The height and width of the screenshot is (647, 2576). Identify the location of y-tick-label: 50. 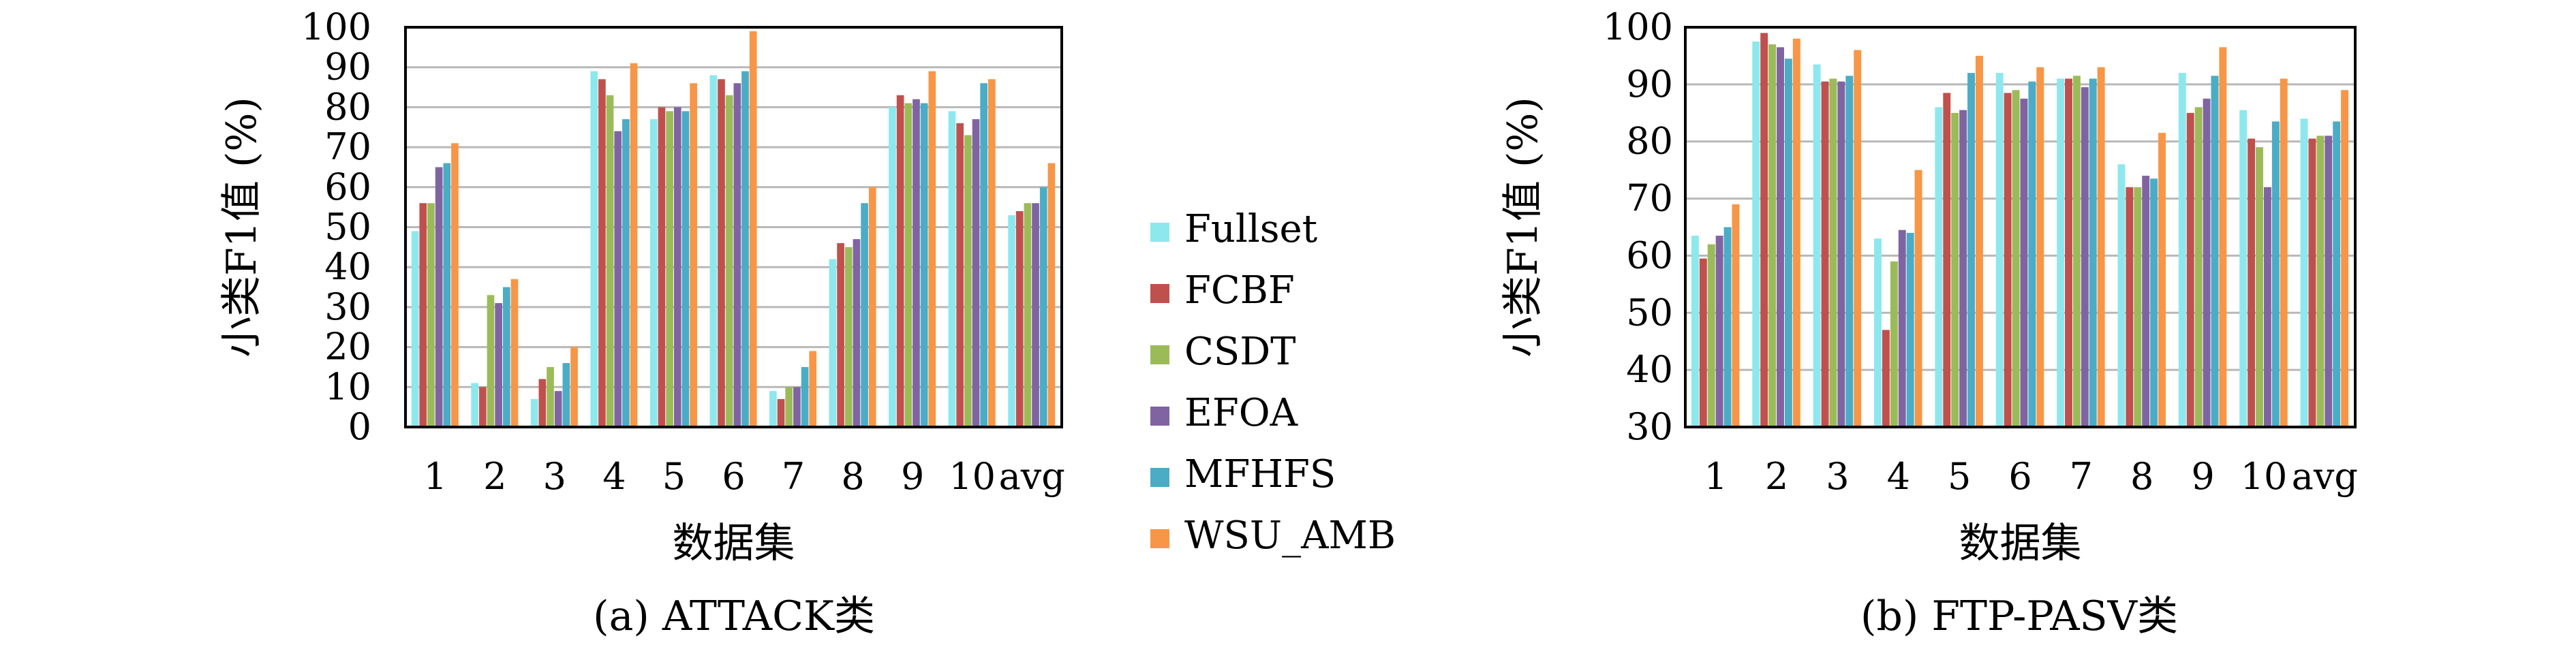
(348, 227).